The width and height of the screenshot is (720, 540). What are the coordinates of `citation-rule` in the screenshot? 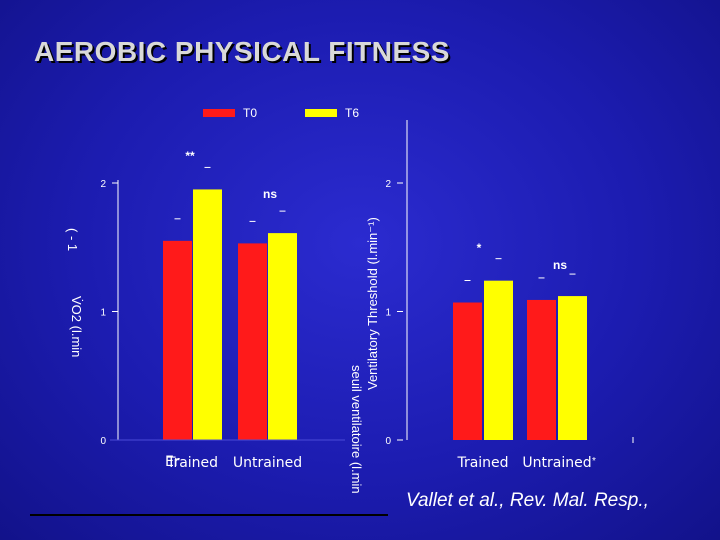 It's located at (209, 515).